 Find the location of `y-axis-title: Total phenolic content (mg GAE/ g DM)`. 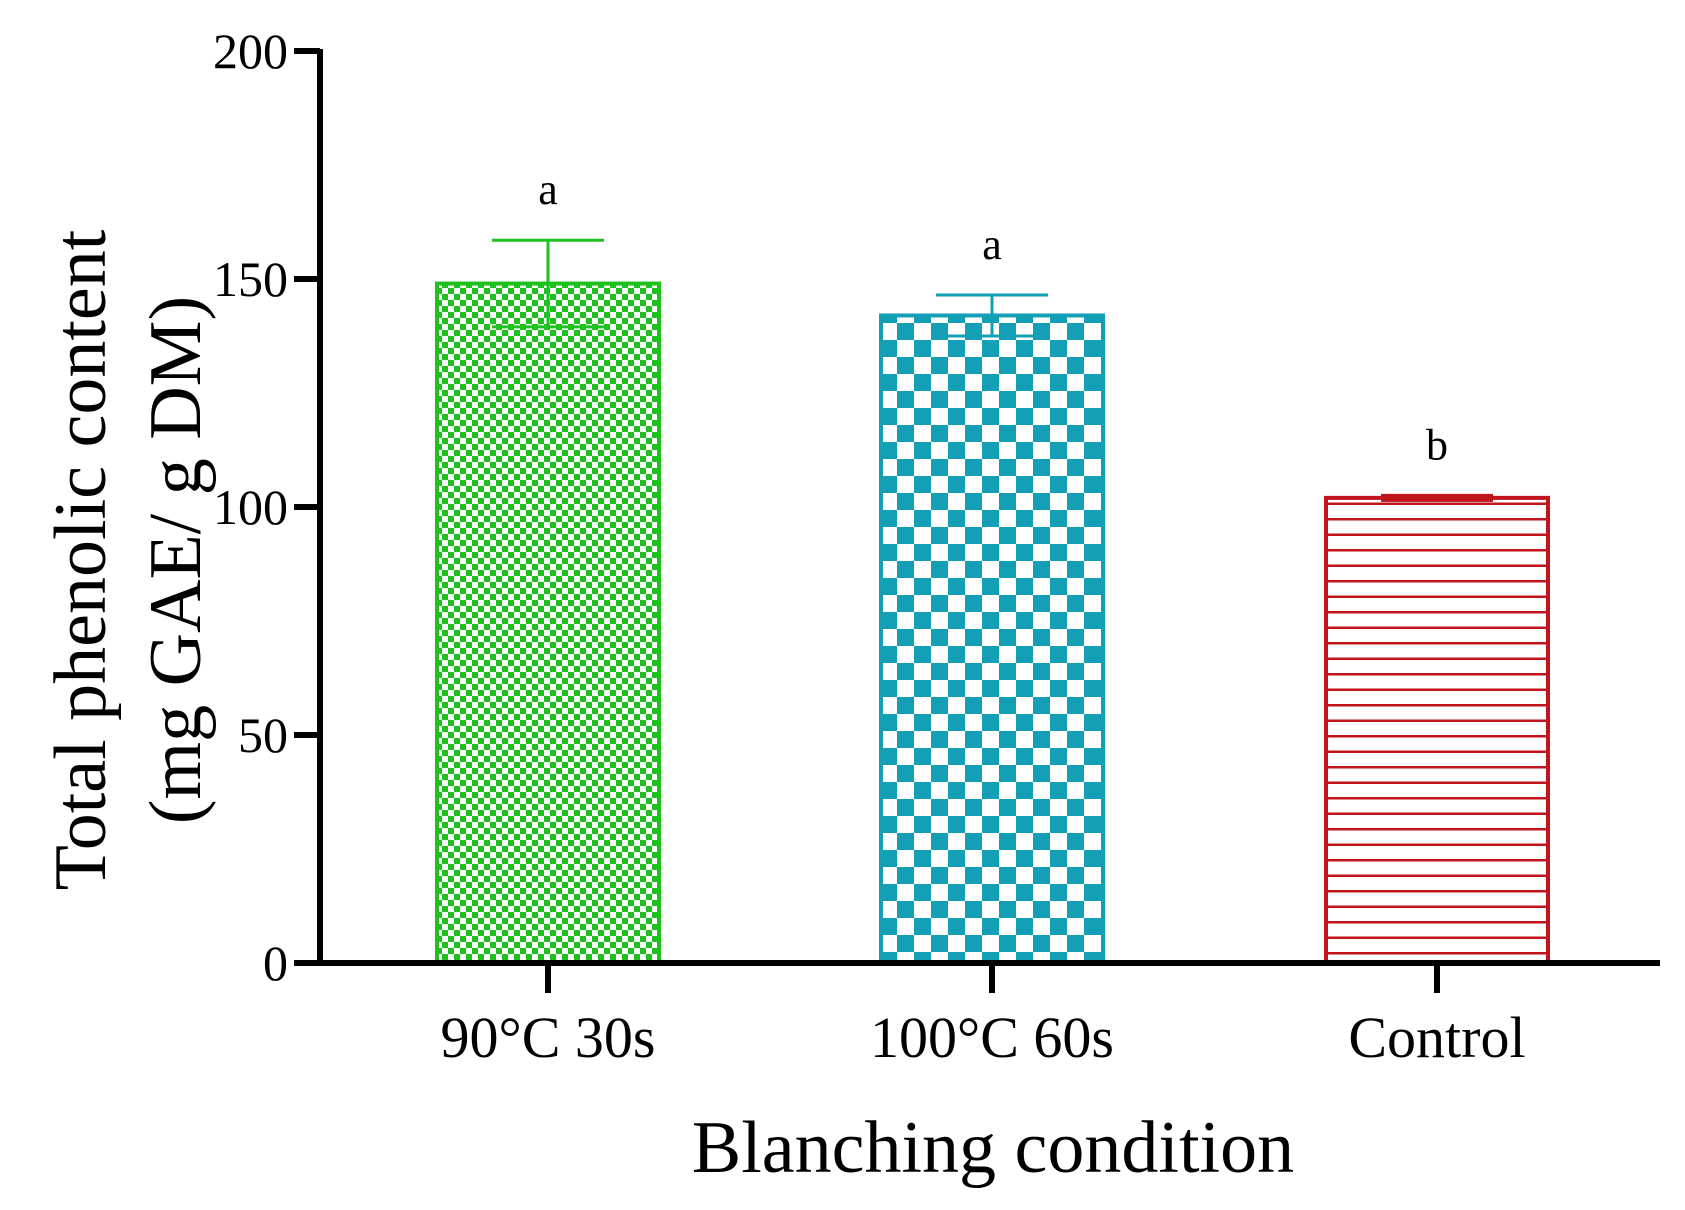

y-axis-title: Total phenolic content (mg GAE/ g DM) is located at coordinates (128, 559).